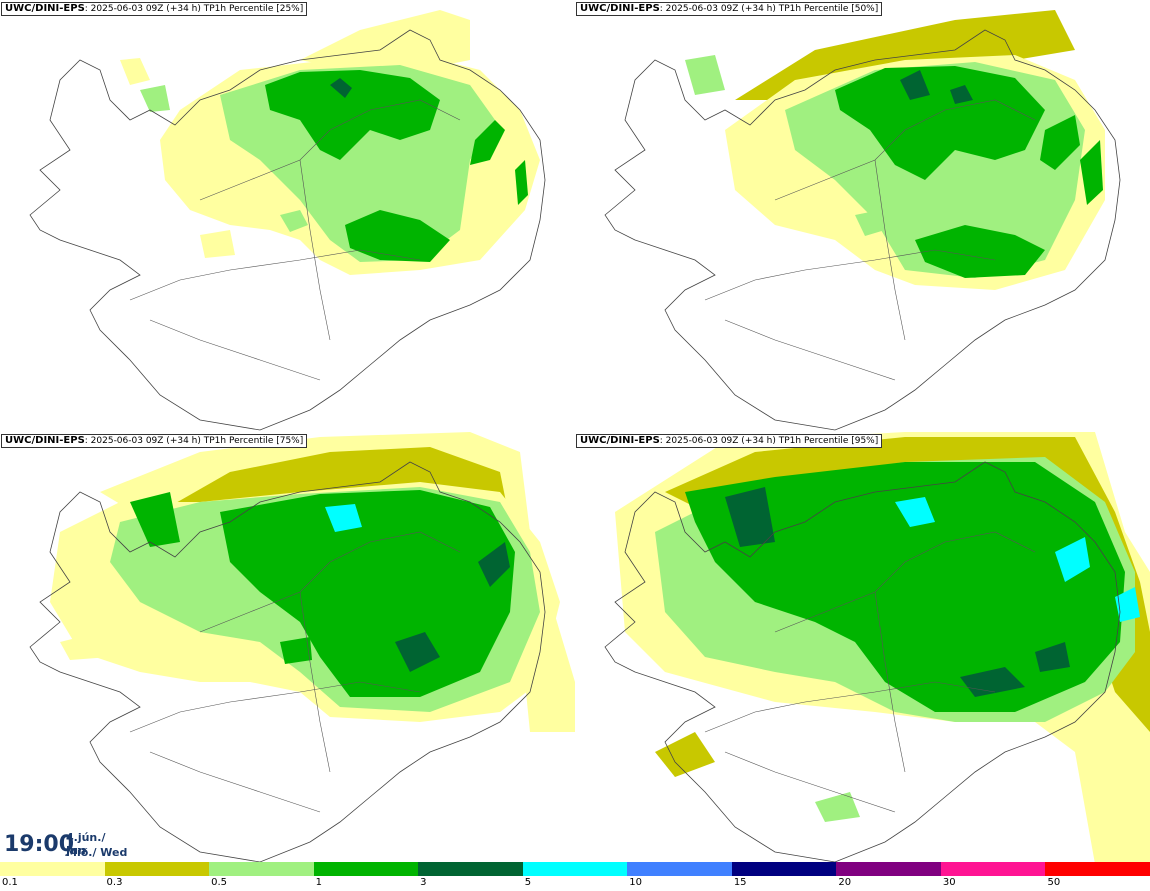 This screenshot has height=891, width=1150. I want to click on colorbar-label: 3, so click(423, 882).